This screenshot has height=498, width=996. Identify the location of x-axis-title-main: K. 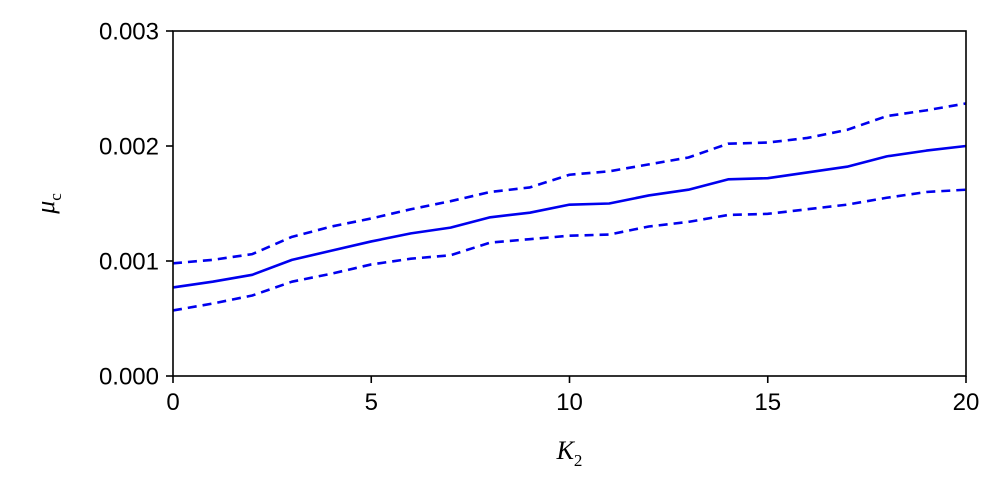
(566, 450).